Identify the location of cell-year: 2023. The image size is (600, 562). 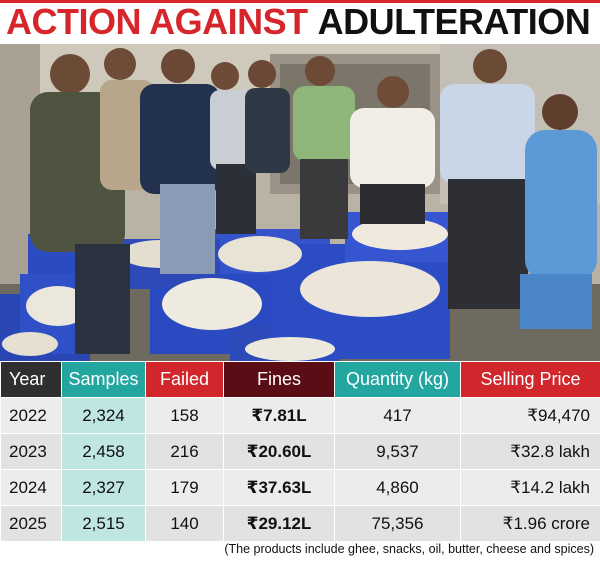
(31, 451).